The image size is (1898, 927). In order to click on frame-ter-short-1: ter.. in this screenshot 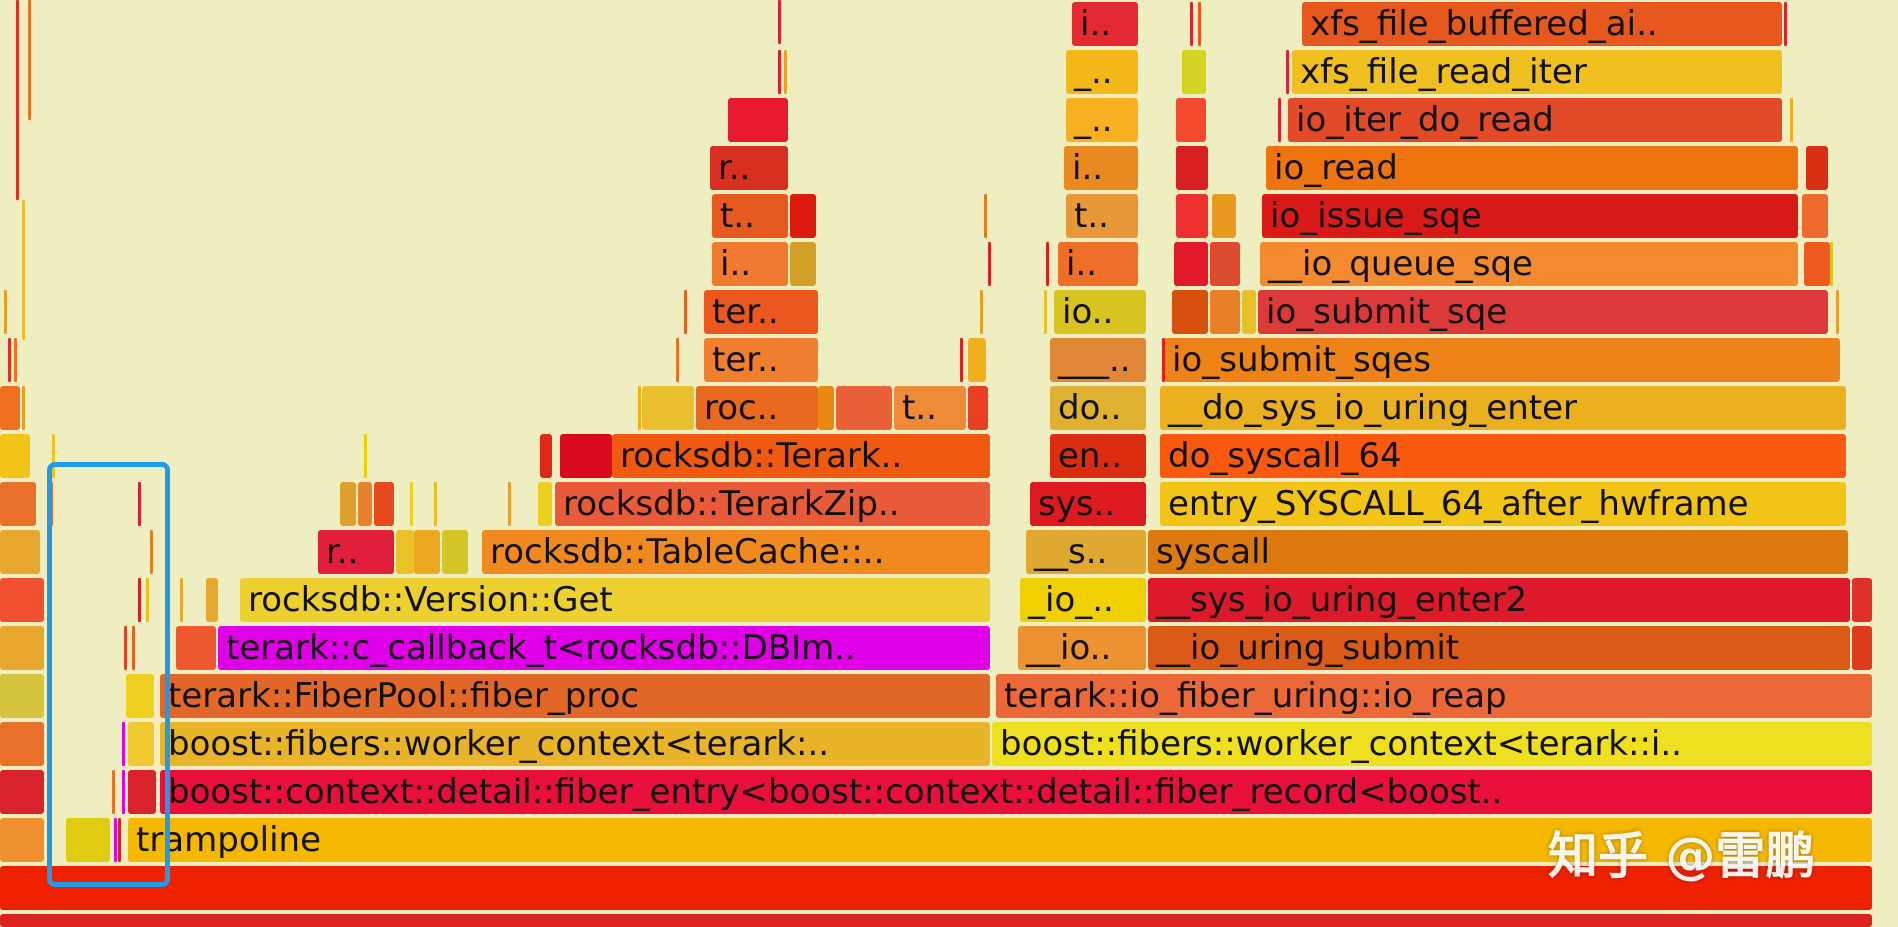, I will do `click(761, 360)`.